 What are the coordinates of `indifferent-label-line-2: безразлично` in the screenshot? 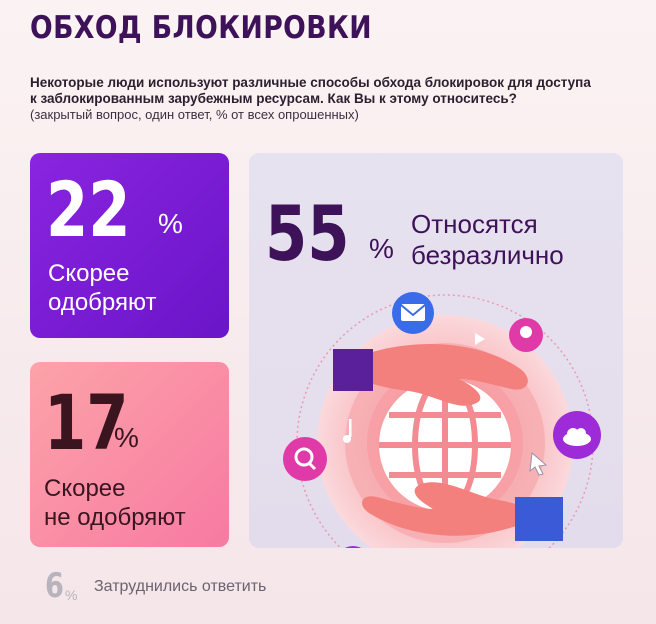 It's located at (487, 255).